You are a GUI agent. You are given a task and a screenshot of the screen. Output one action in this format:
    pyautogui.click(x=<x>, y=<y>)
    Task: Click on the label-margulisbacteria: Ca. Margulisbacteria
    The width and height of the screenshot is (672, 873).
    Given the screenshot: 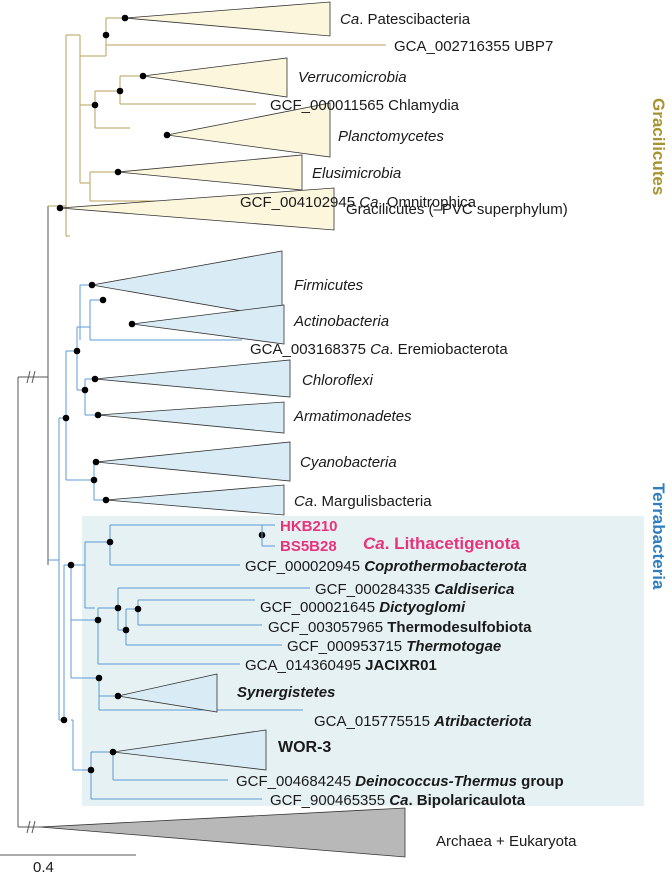 What is the action you would take?
    pyautogui.click(x=363, y=501)
    